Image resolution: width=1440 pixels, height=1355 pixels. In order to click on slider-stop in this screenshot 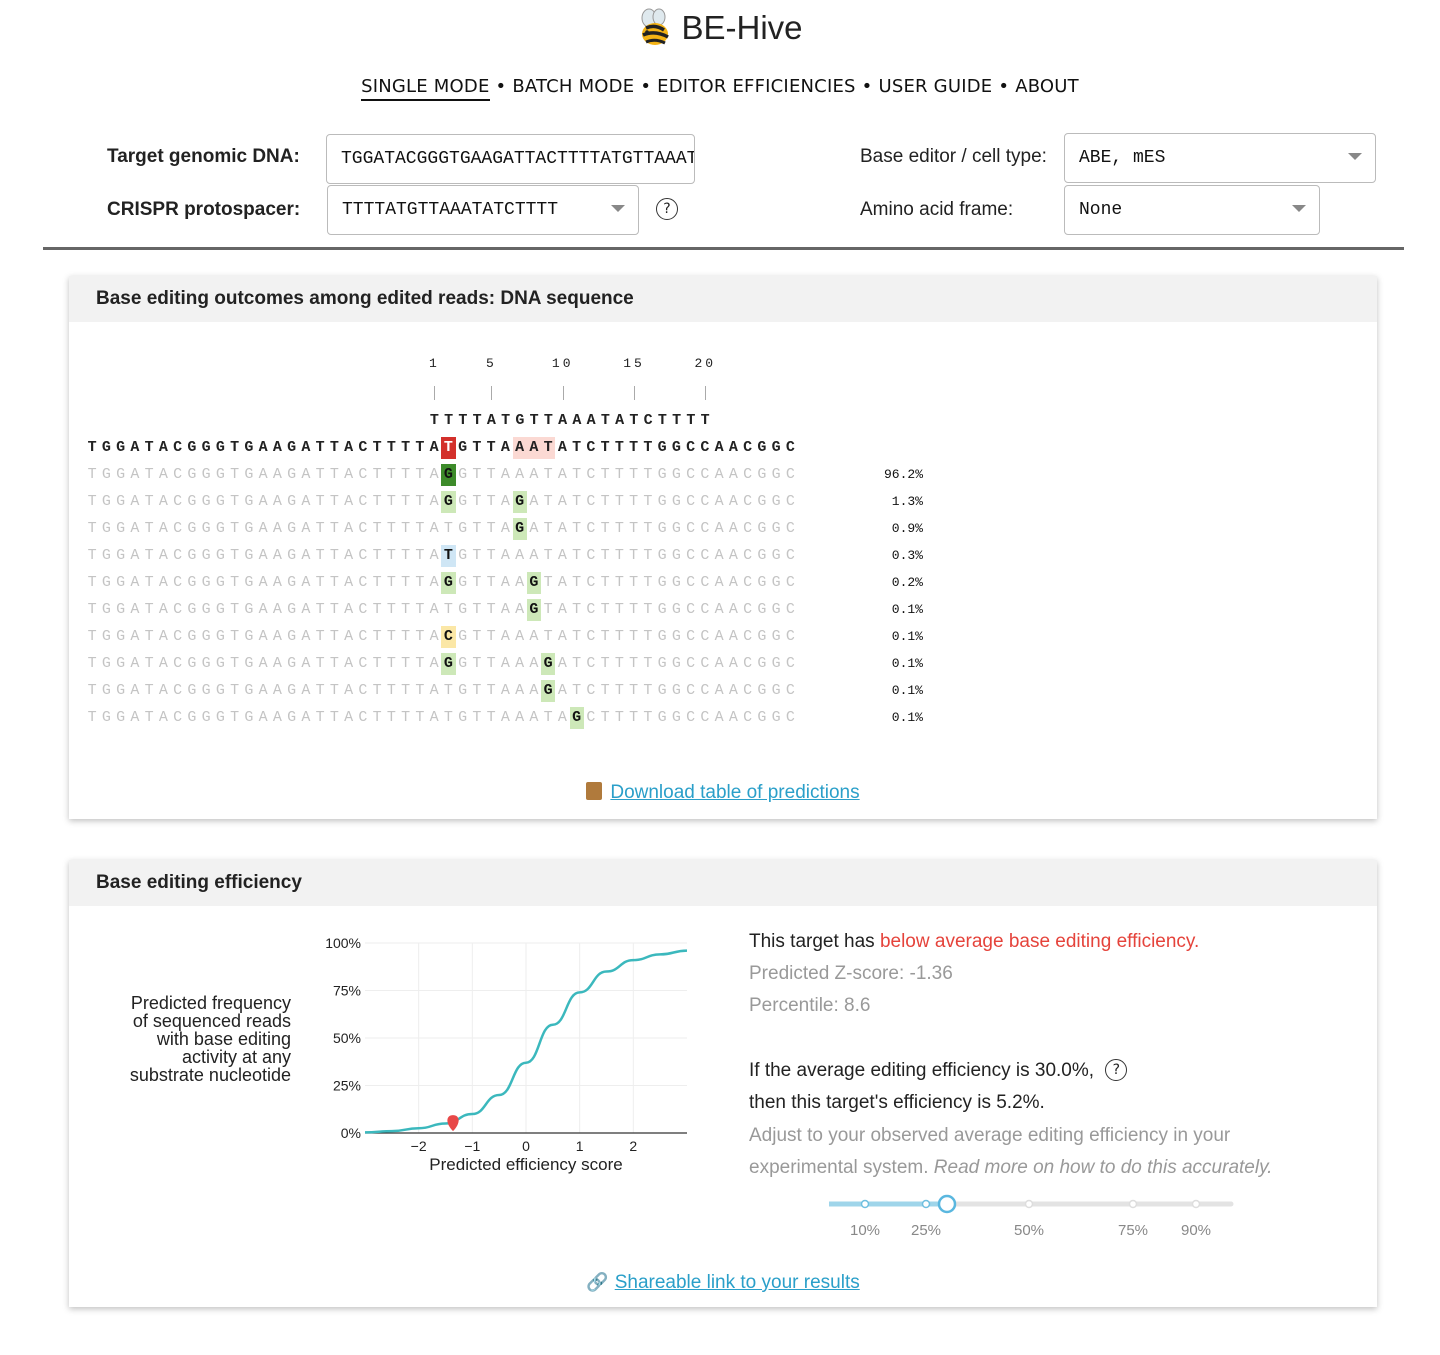, I will do `click(865, 1204)`.